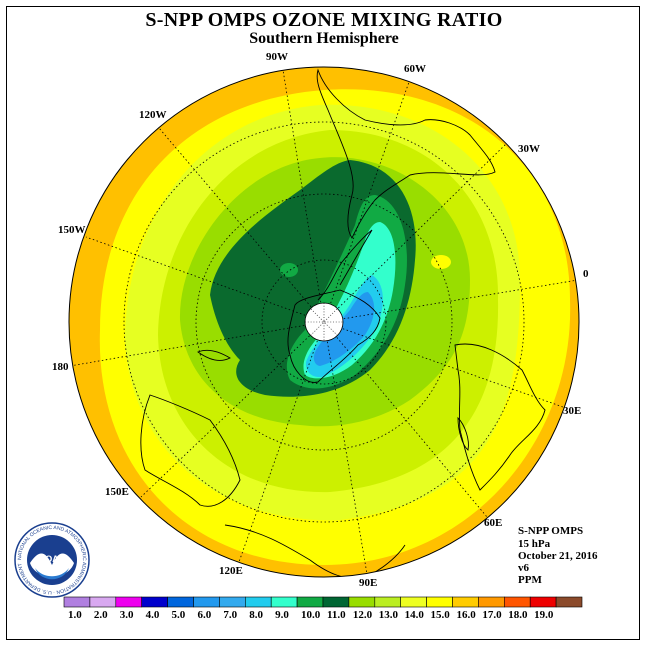 The image size is (648, 648). What do you see at coordinates (117, 492) in the screenshot?
I see `lon-label-150e: 150E` at bounding box center [117, 492].